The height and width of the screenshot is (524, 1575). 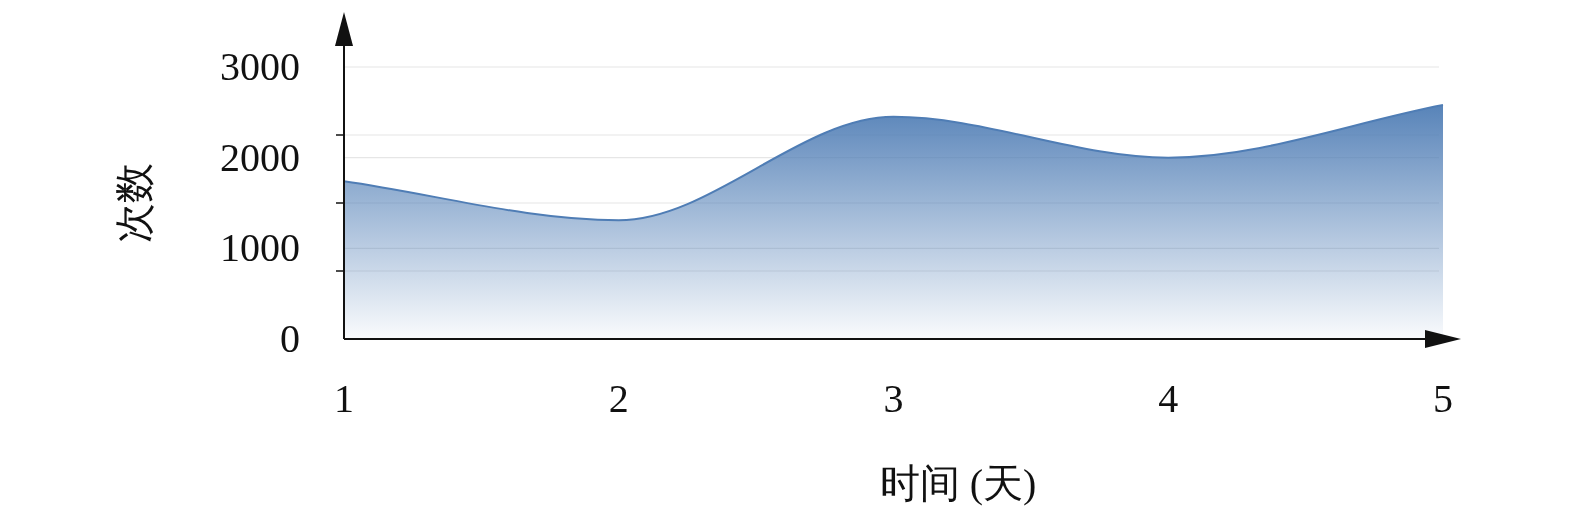 What do you see at coordinates (618, 398) in the screenshot?
I see `x-tick-label: 2` at bounding box center [618, 398].